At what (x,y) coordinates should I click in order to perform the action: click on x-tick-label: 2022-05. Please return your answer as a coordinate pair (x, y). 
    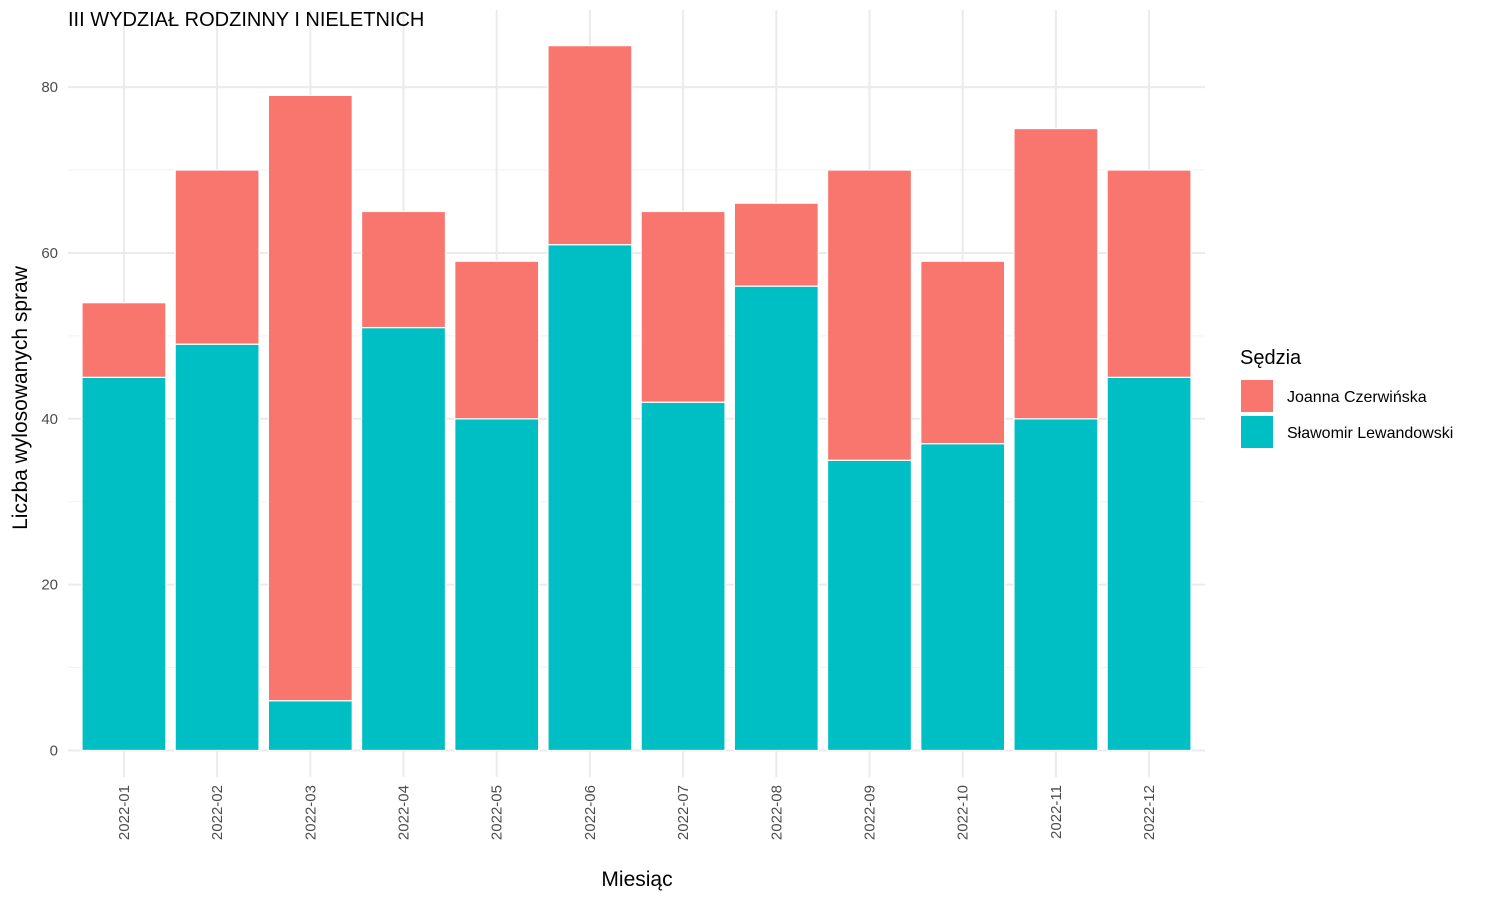
    Looking at the image, I should click on (497, 812).